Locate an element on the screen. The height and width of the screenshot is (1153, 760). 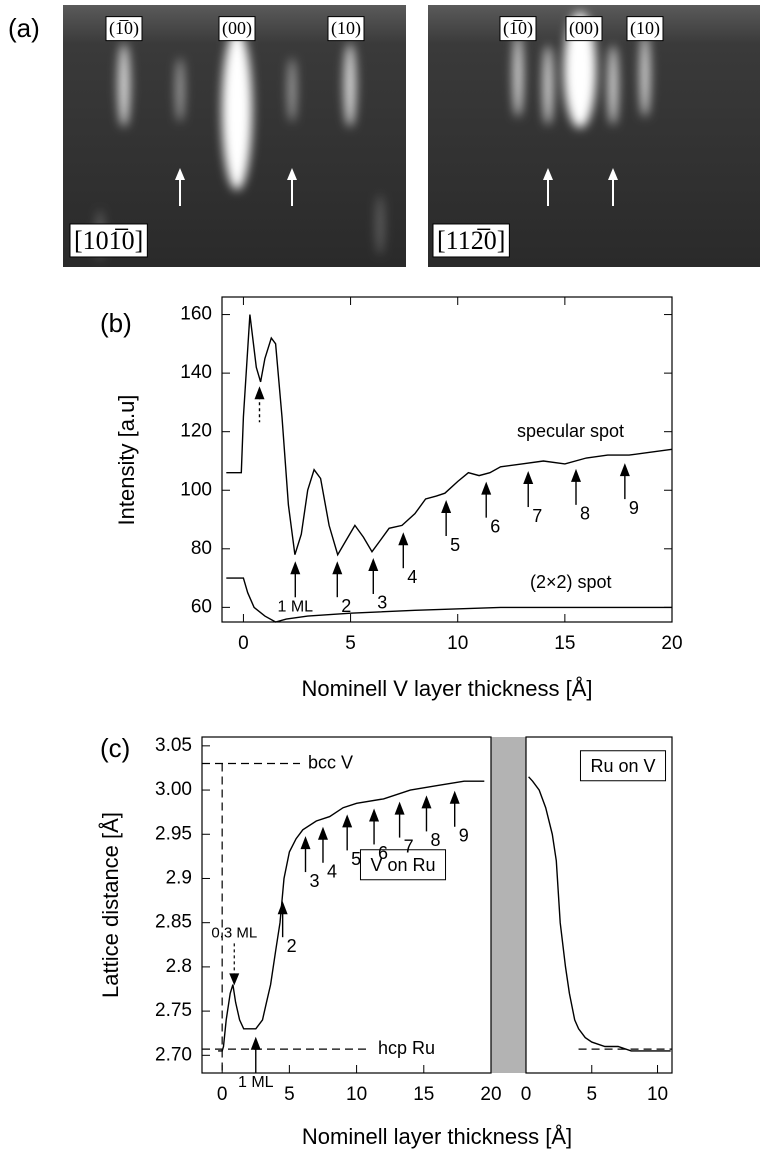
series-label: (2×2) spot is located at coordinates (571, 582).